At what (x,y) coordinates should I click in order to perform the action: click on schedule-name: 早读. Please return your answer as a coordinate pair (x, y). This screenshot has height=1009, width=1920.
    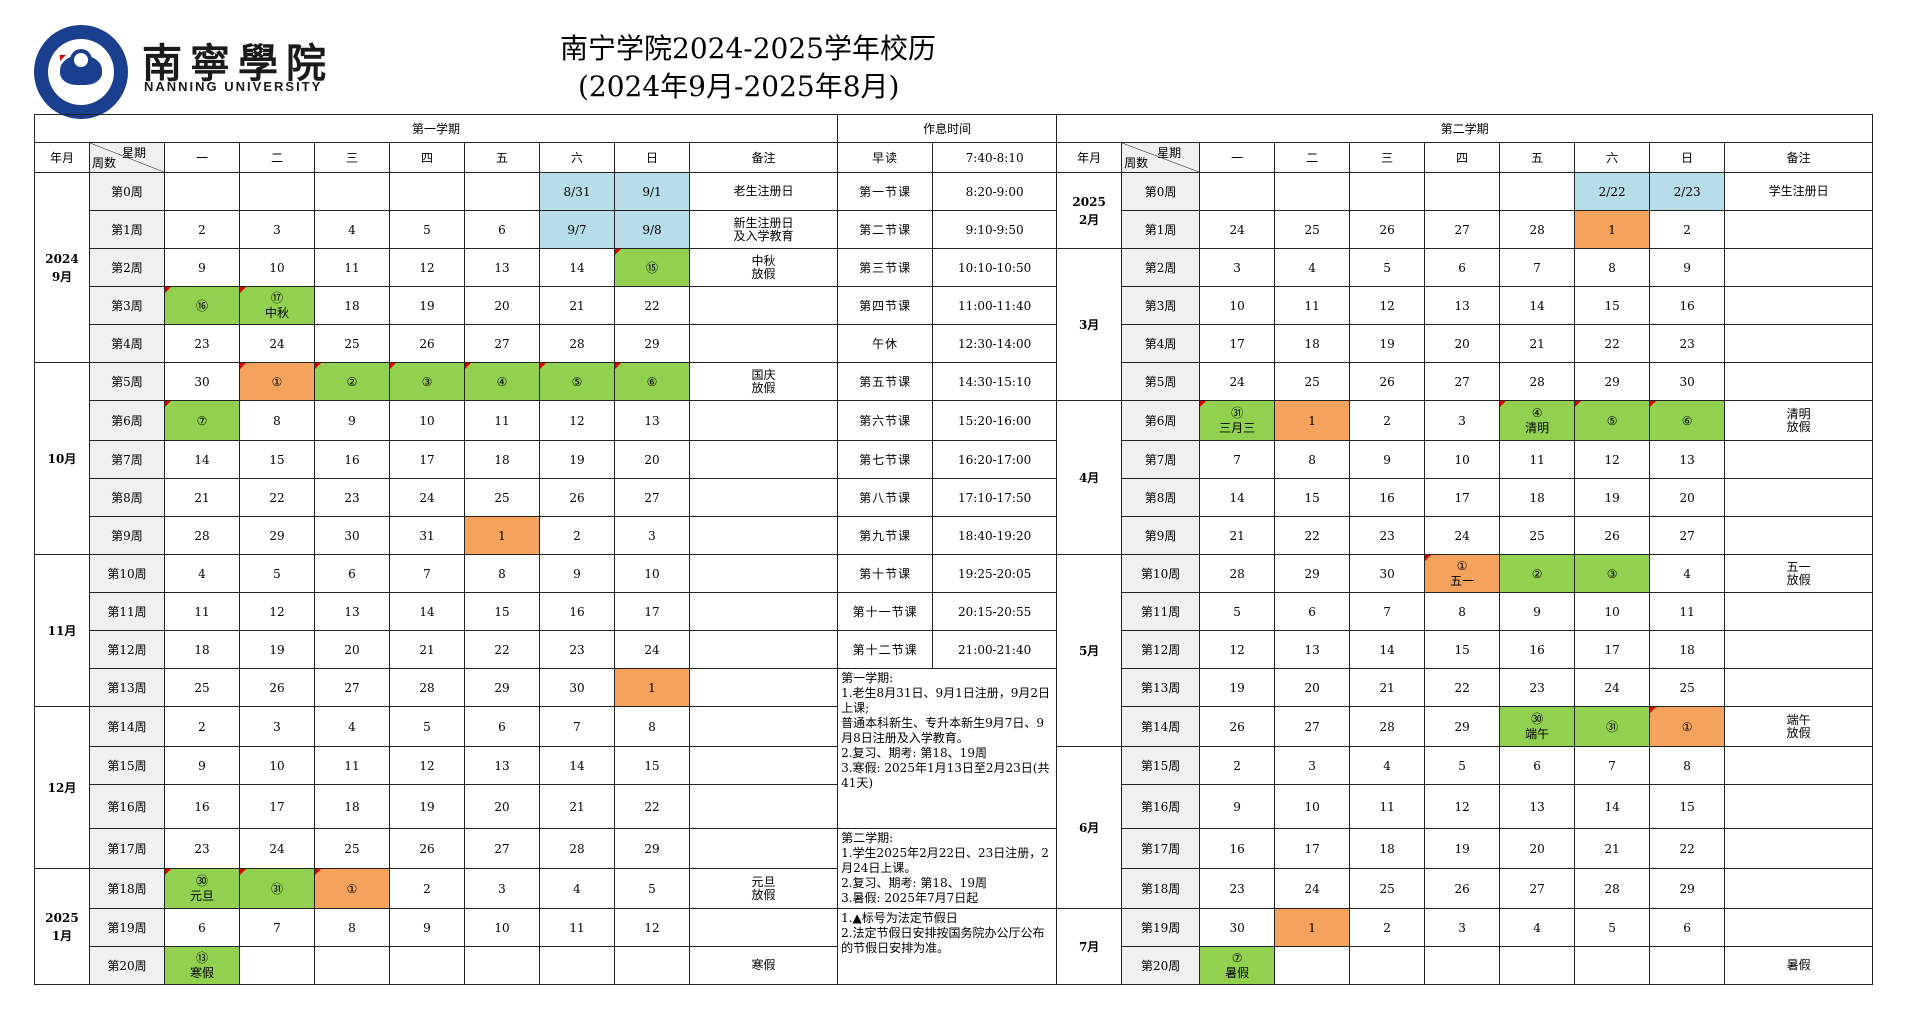
    Looking at the image, I should click on (885, 157).